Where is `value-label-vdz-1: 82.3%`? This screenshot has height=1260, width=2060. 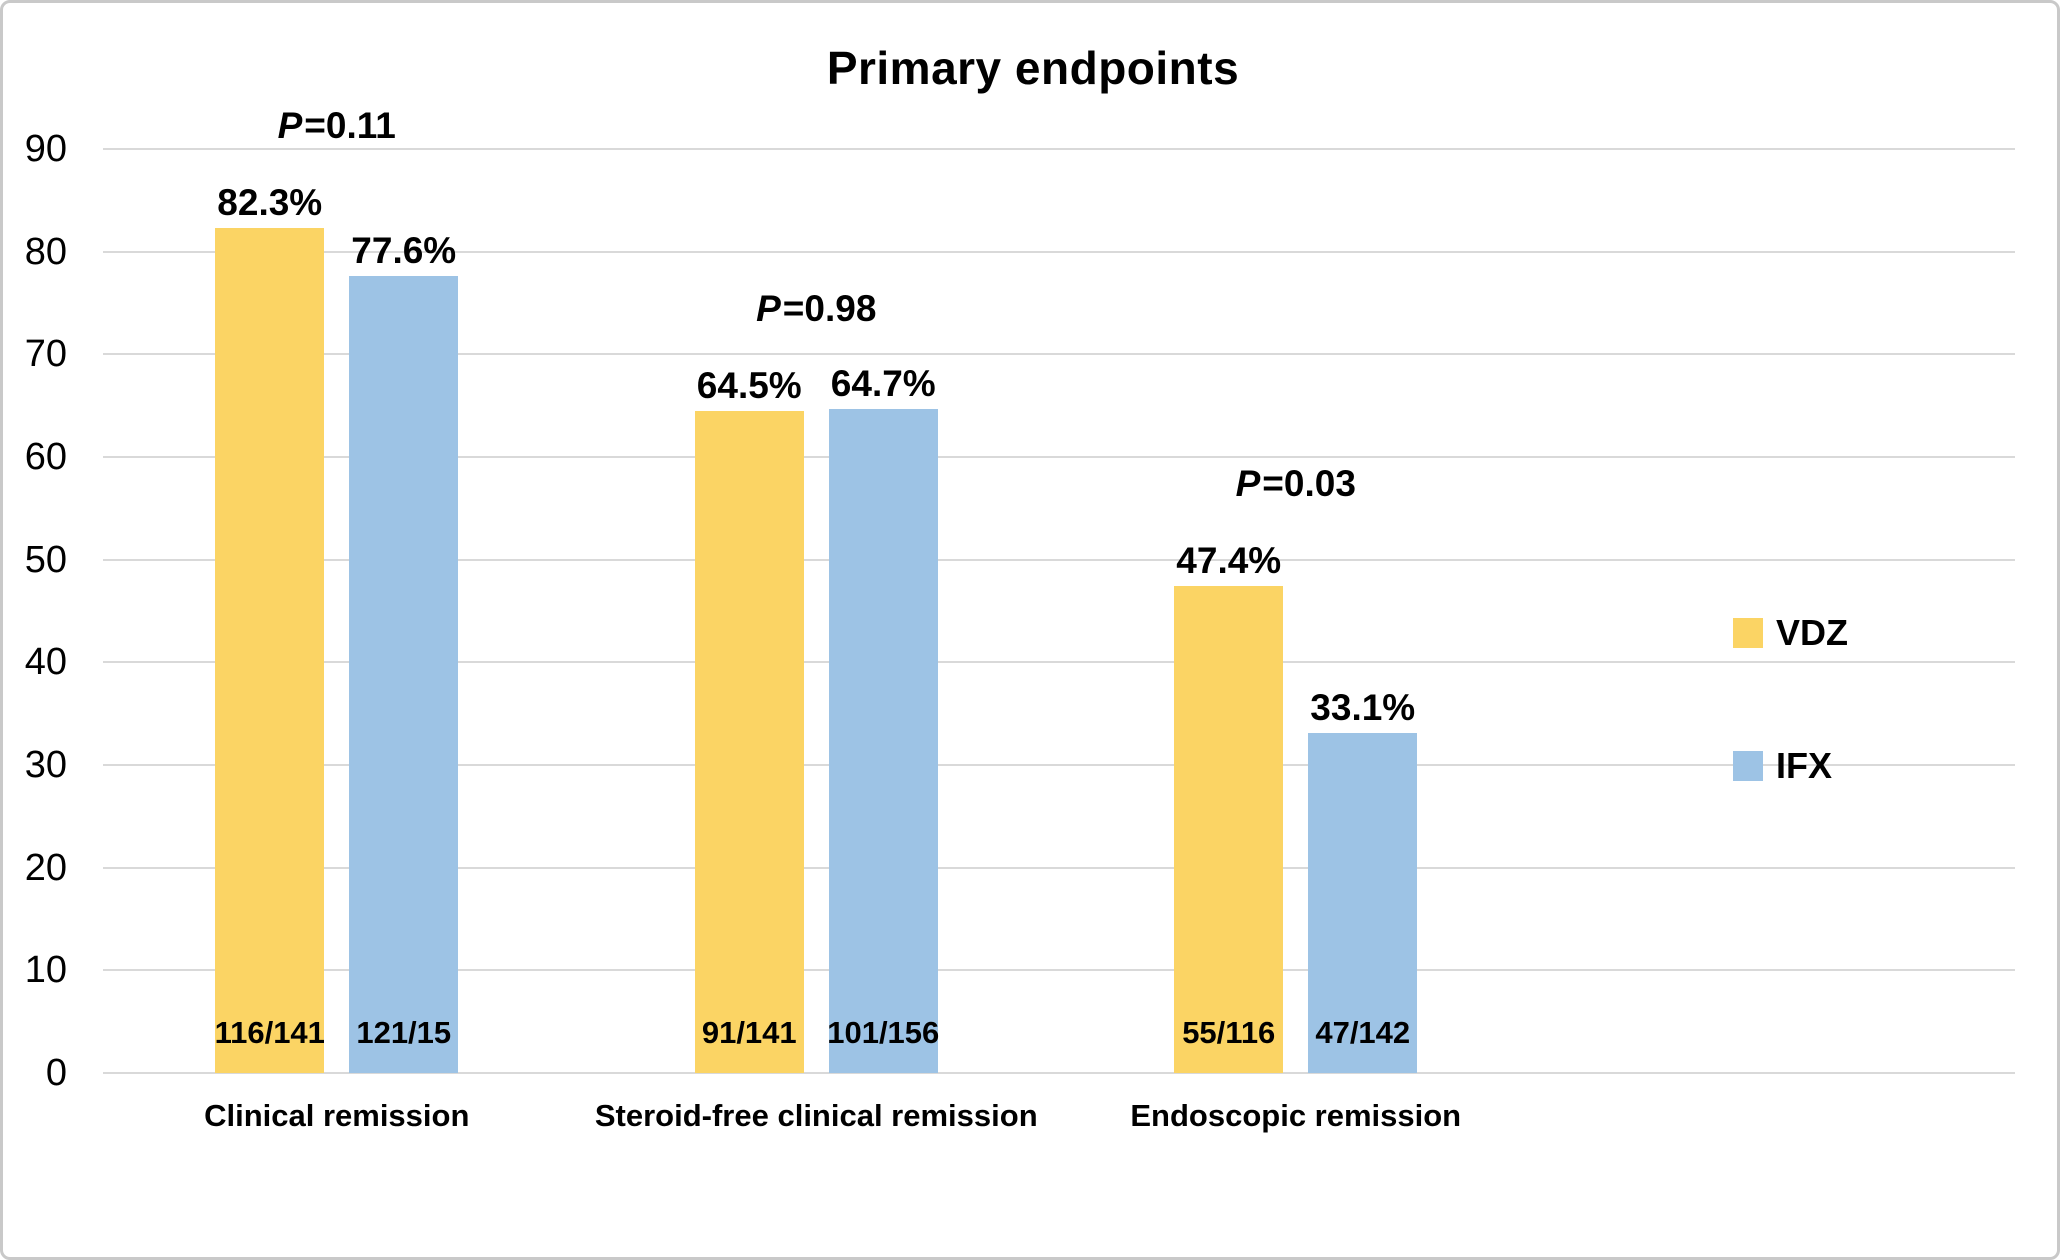 value-label-vdz-1: 82.3% is located at coordinates (270, 203).